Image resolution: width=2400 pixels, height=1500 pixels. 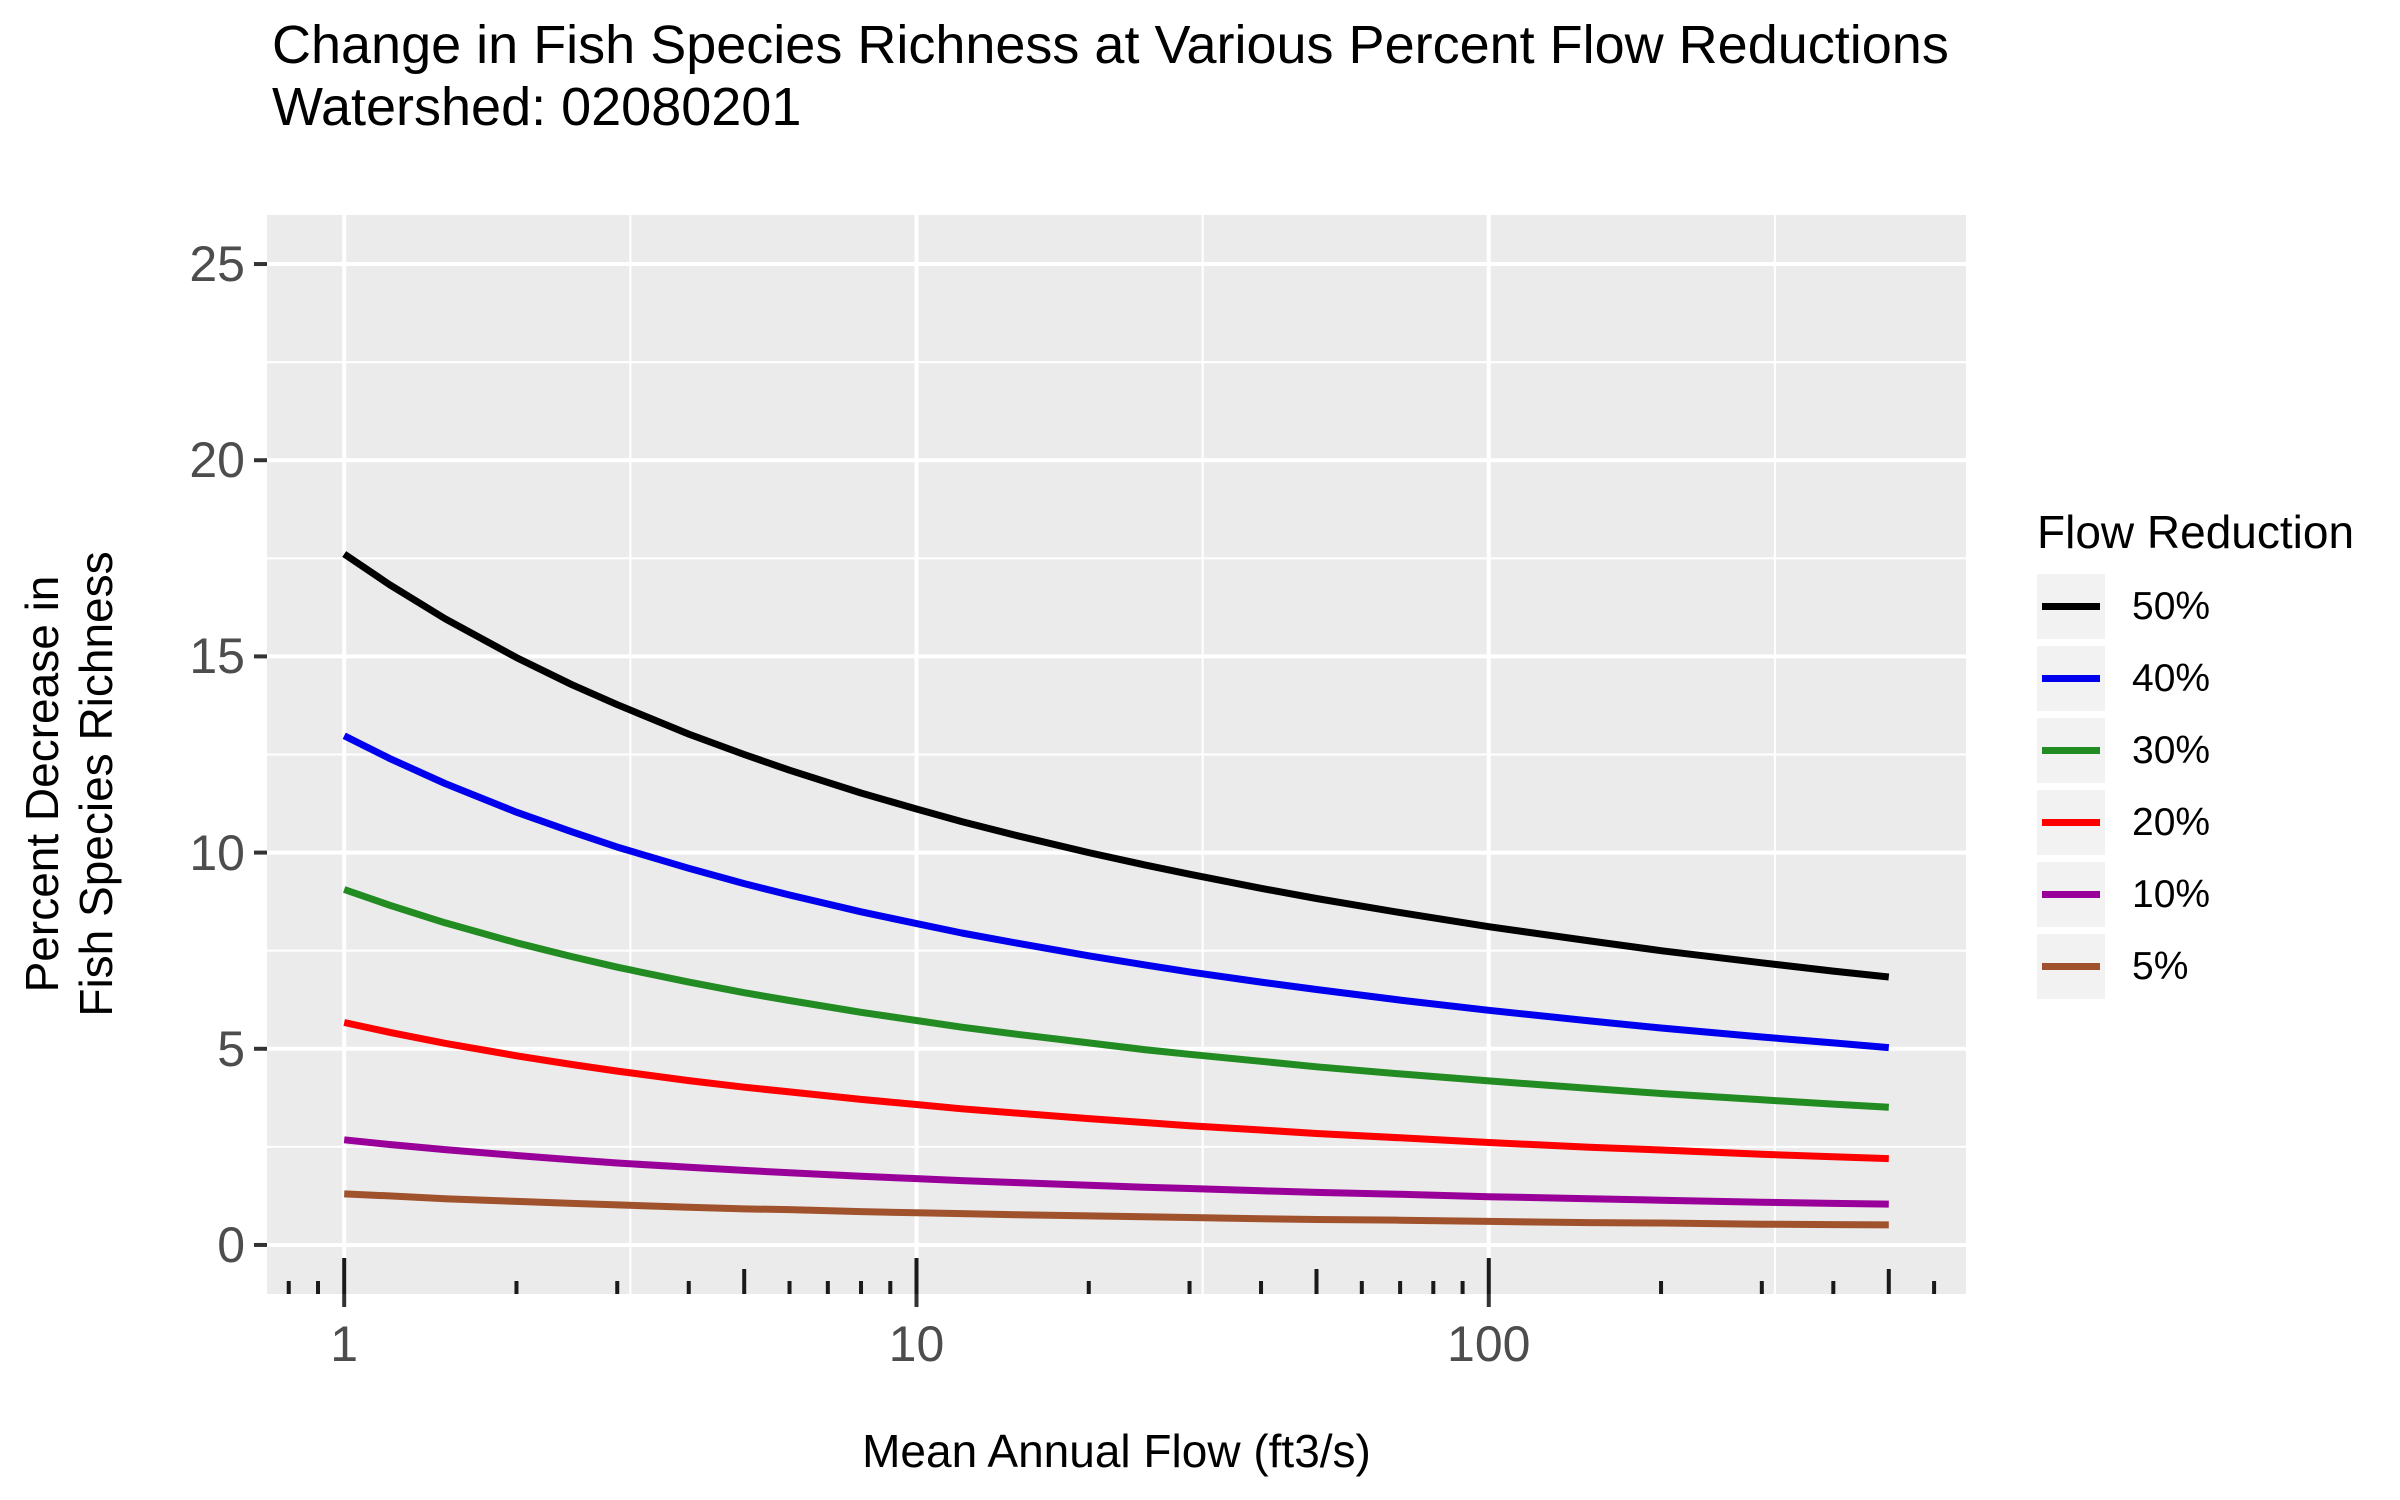 I want to click on legend-row-10%: 10%, so click(x=2195, y=894).